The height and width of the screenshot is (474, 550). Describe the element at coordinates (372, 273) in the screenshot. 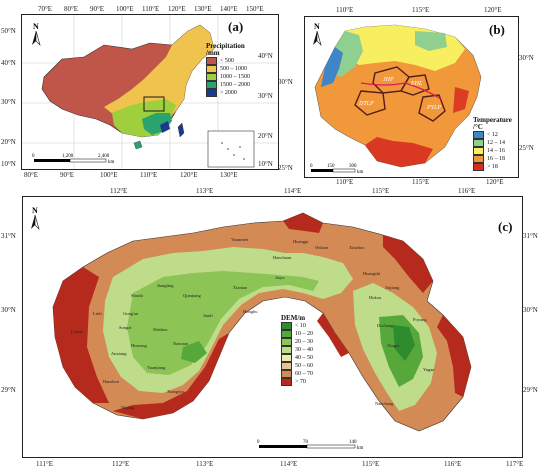

I see `svg-text: Huangshi` at that location.